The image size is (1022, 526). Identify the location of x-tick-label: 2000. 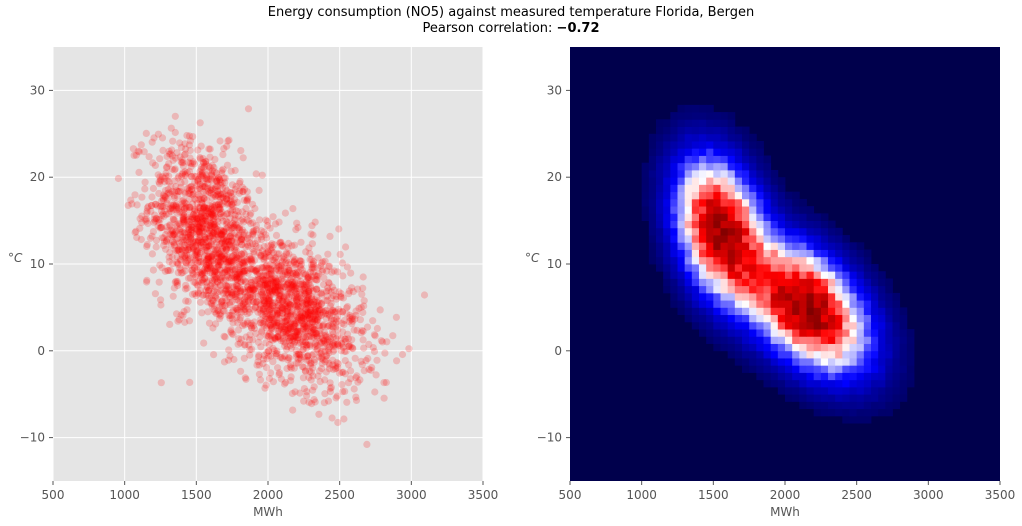
(268, 495).